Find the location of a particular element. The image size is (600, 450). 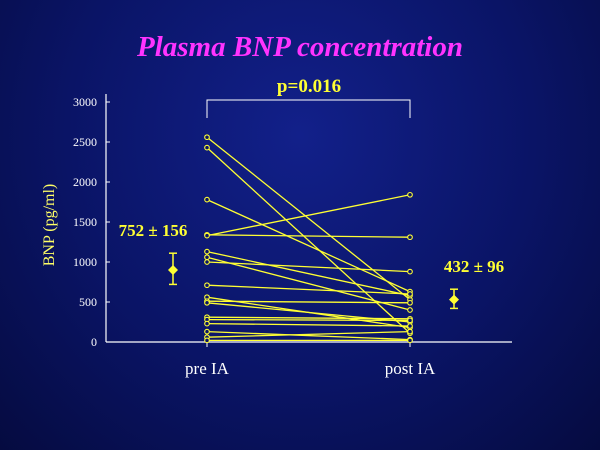

y-tick-label: 1000 is located at coordinates (85, 262).